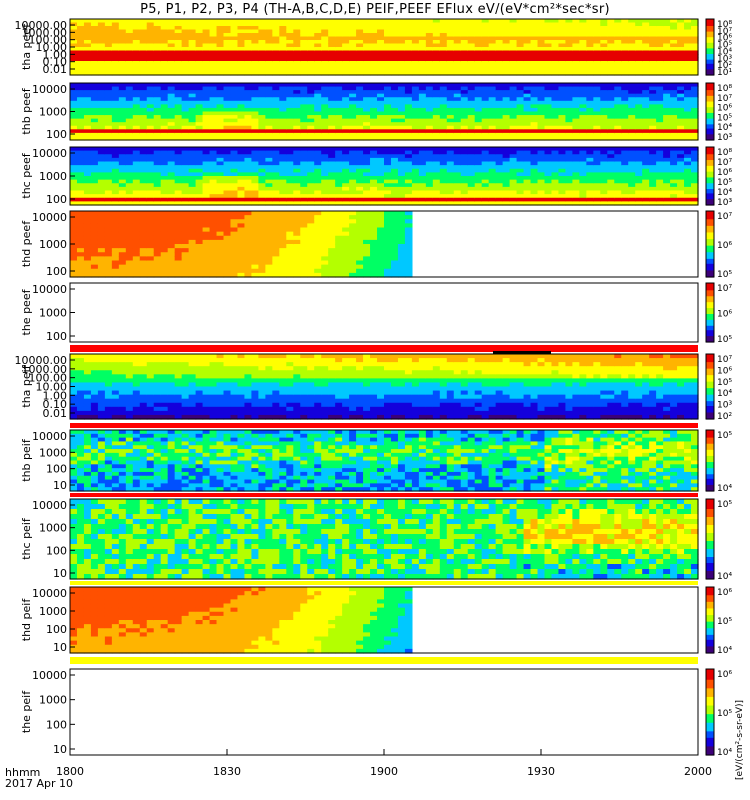 The image size is (750, 800). What do you see at coordinates (724, 138) in the screenshot?
I see `colorbar-tick-label: 10³` at bounding box center [724, 138].